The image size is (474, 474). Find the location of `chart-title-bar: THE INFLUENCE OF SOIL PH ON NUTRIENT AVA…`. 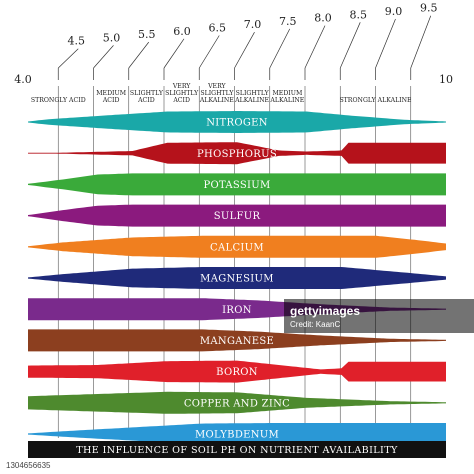

chart-title-bar: THE INFLUENCE OF SOIL PH ON NUTRIENT AVA… is located at coordinates (237, 449).